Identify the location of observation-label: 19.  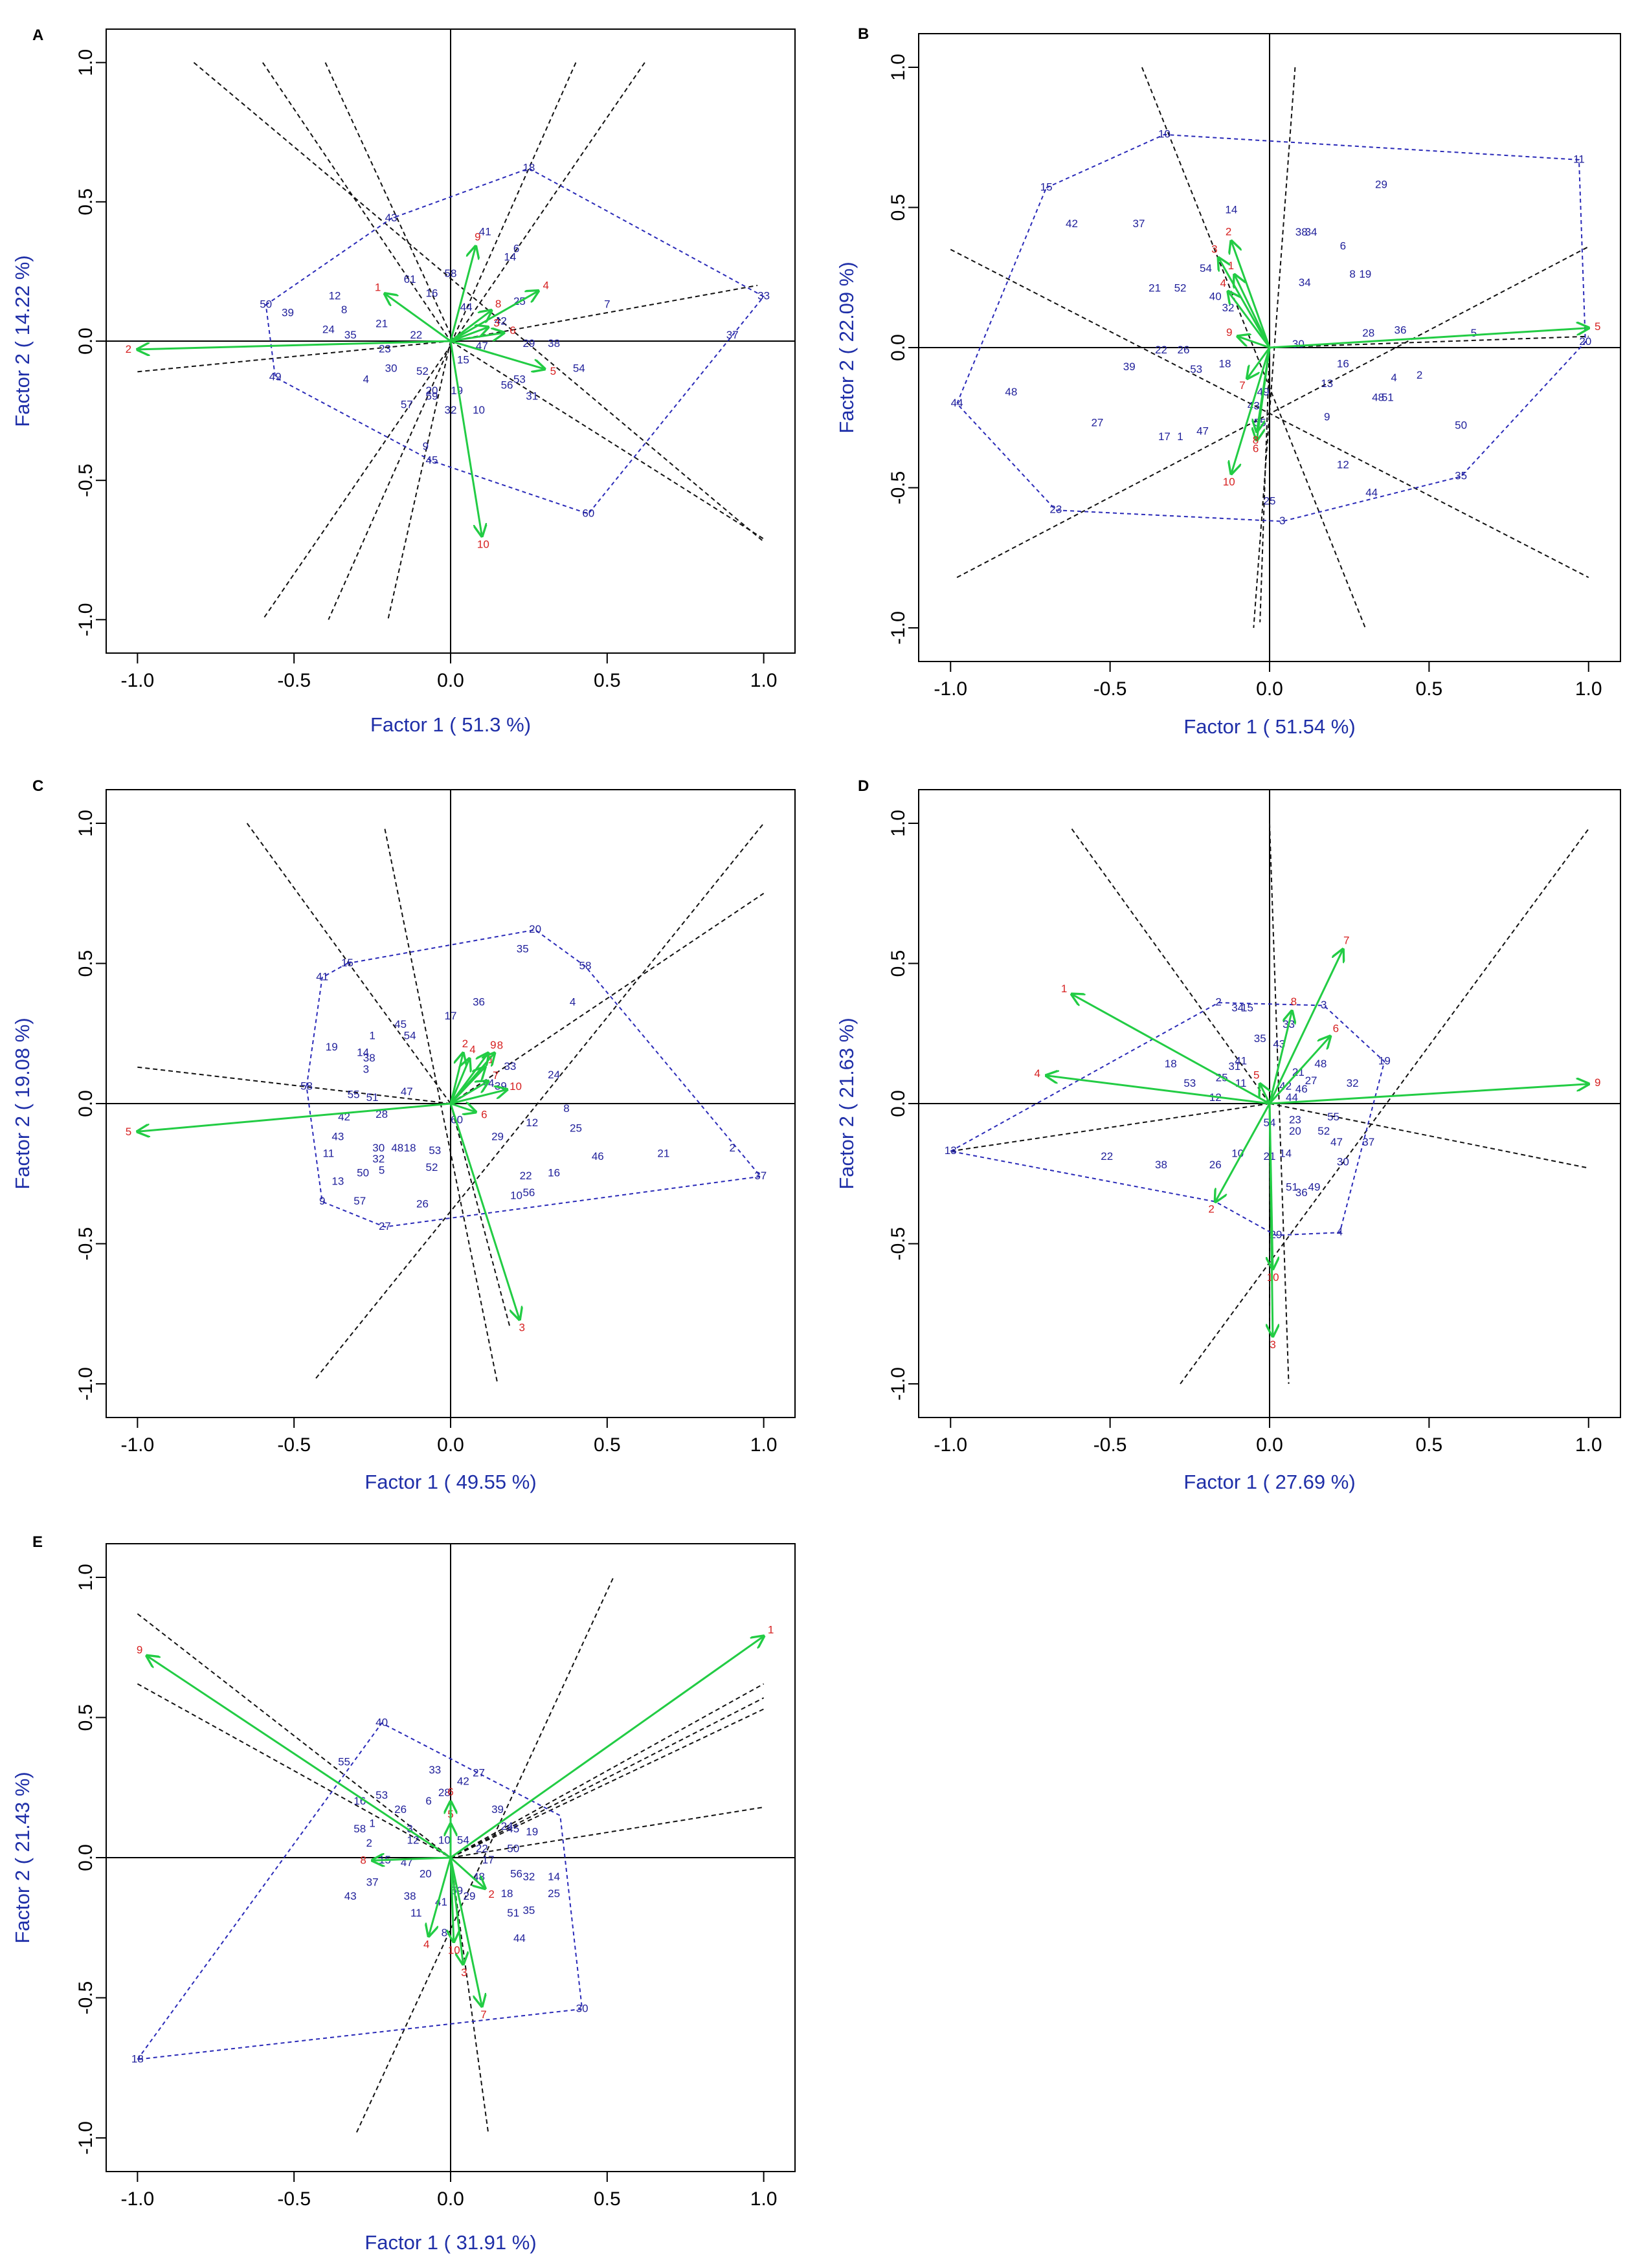
(1384, 1061).